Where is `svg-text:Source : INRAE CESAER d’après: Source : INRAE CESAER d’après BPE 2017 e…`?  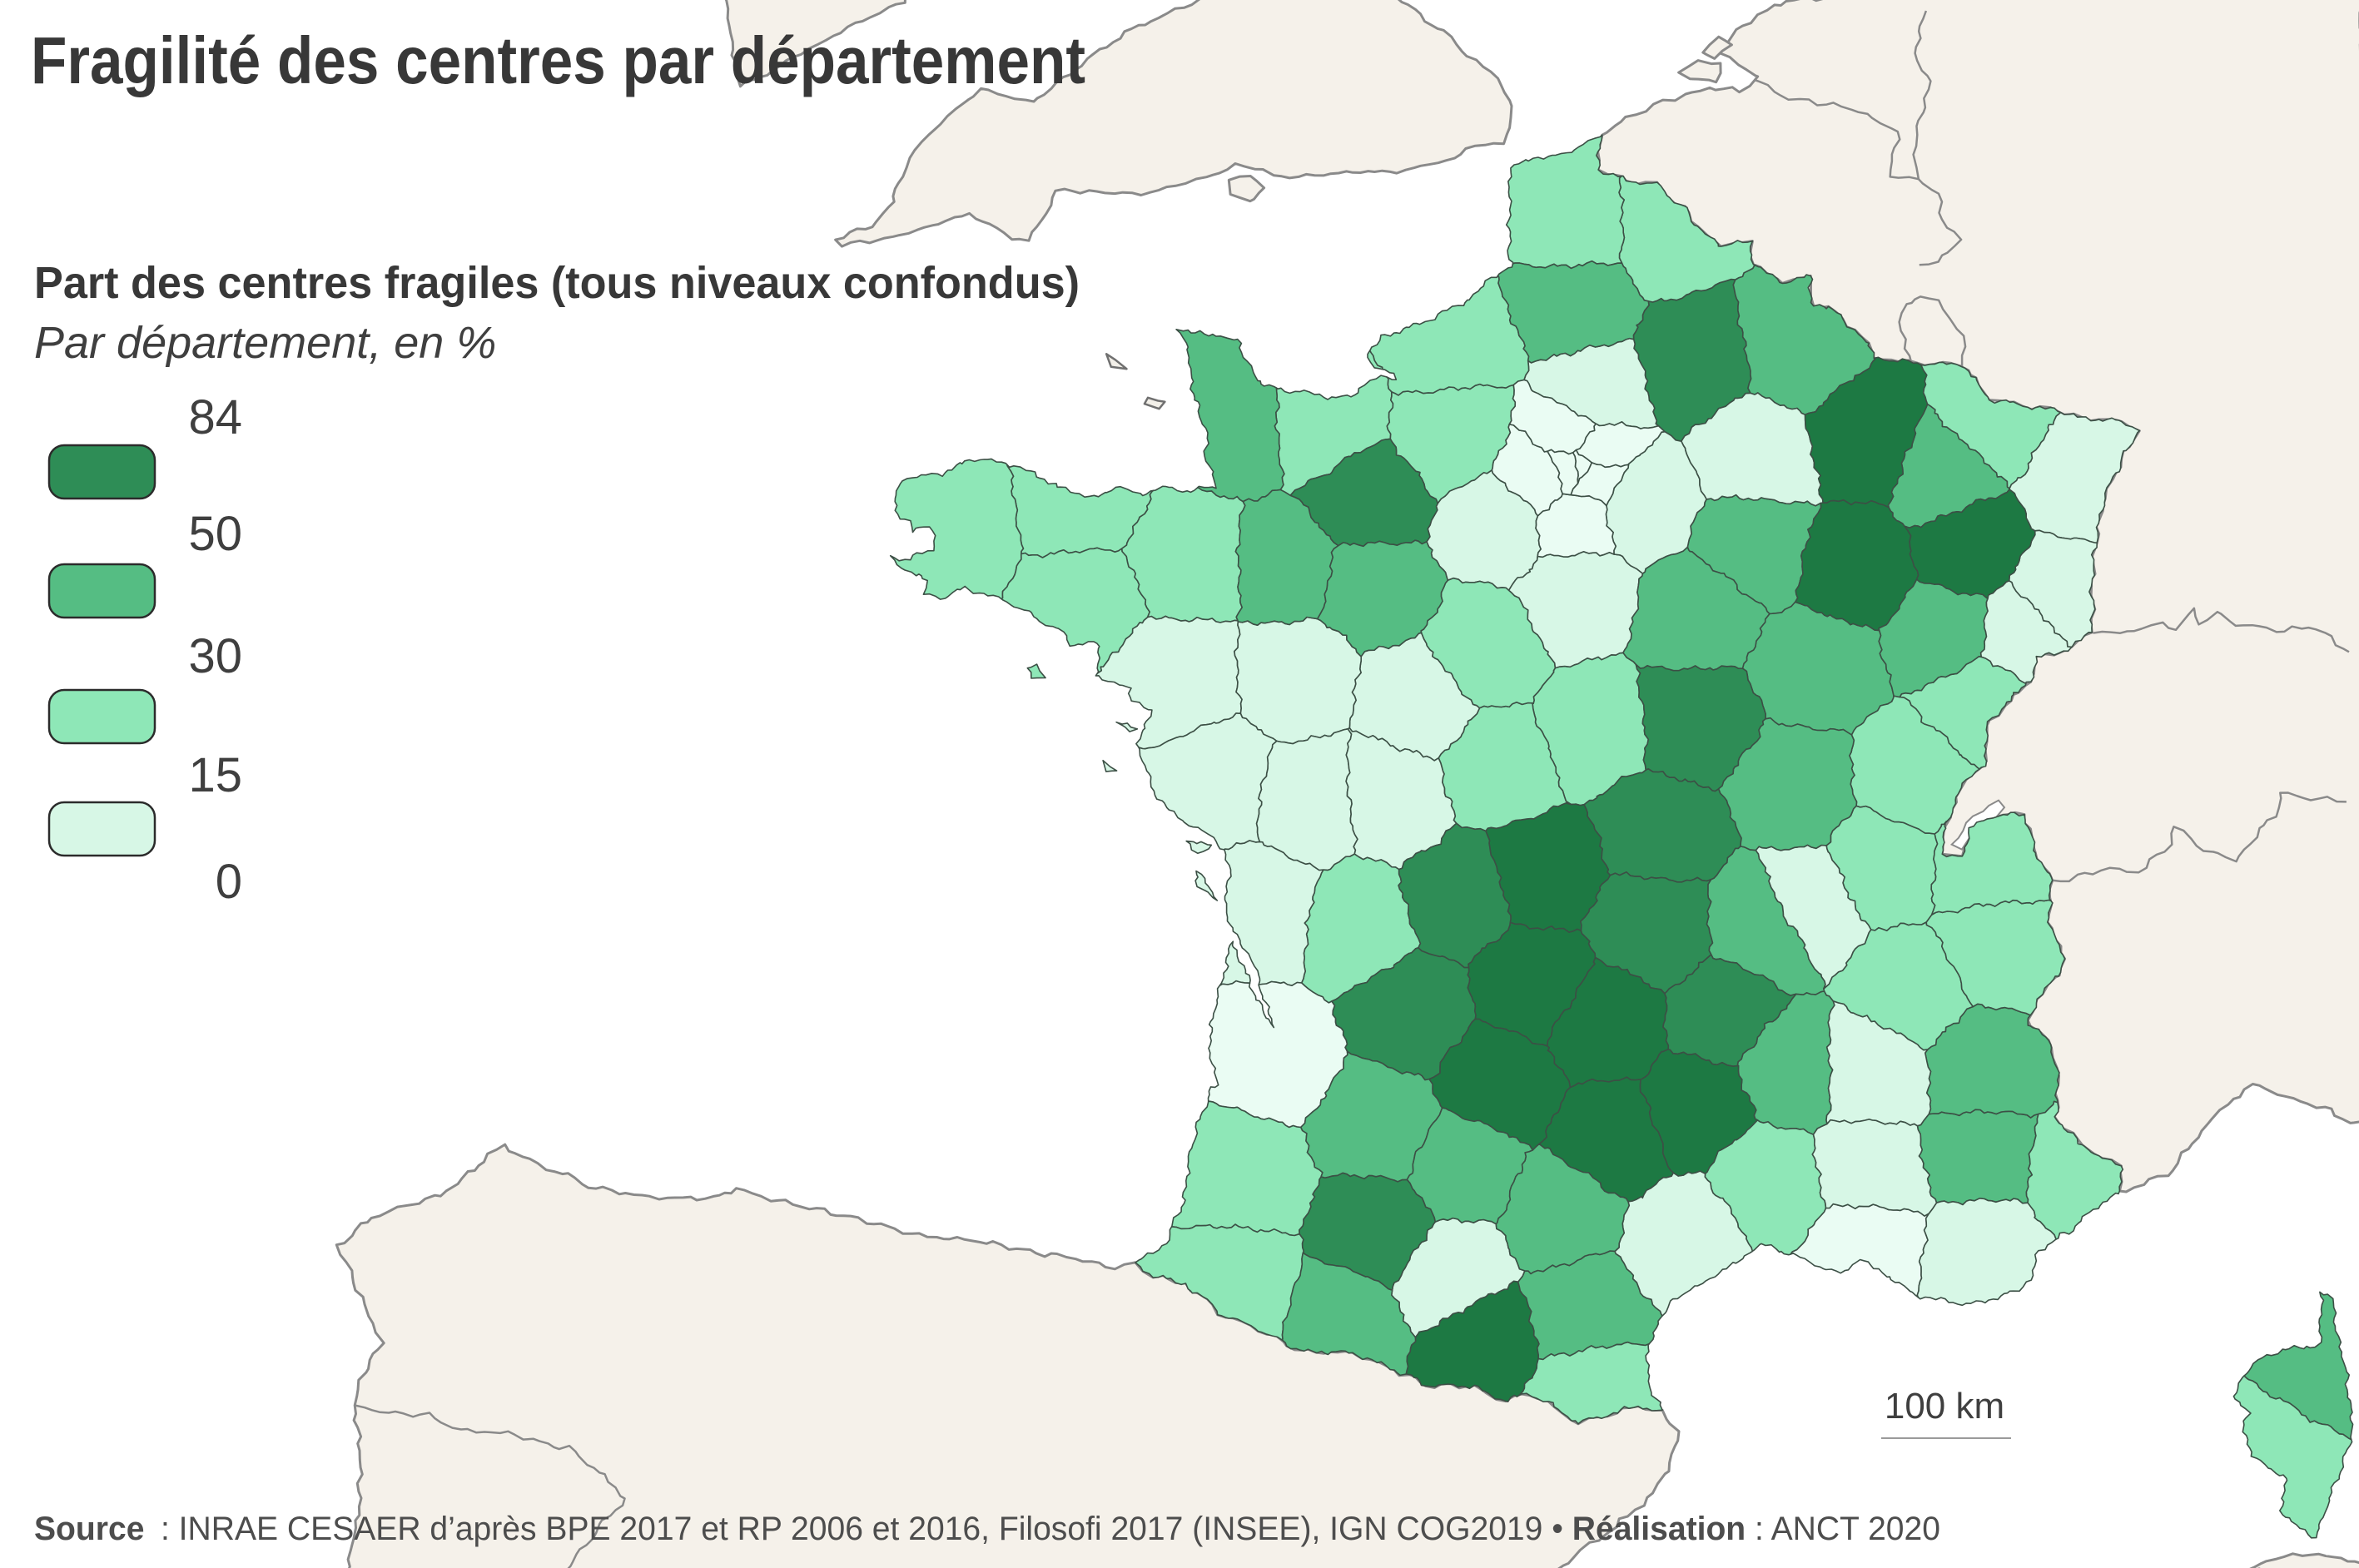
svg-text:Source : INRAE CESAER d’après: Source : INRAE CESAER d’après BPE 2017 e… is located at coordinates (987, 1529).